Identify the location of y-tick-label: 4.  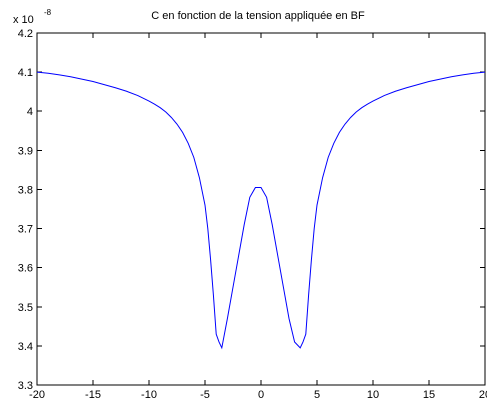
(30, 112).